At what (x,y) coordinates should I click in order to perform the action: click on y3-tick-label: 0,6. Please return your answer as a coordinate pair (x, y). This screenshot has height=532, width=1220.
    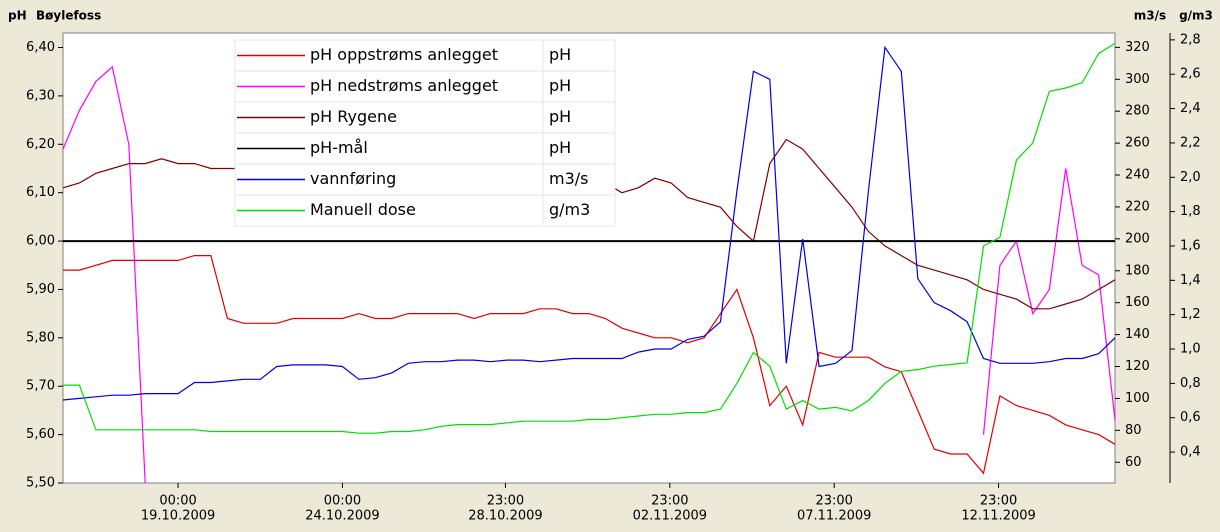
    Looking at the image, I should click on (1190, 417).